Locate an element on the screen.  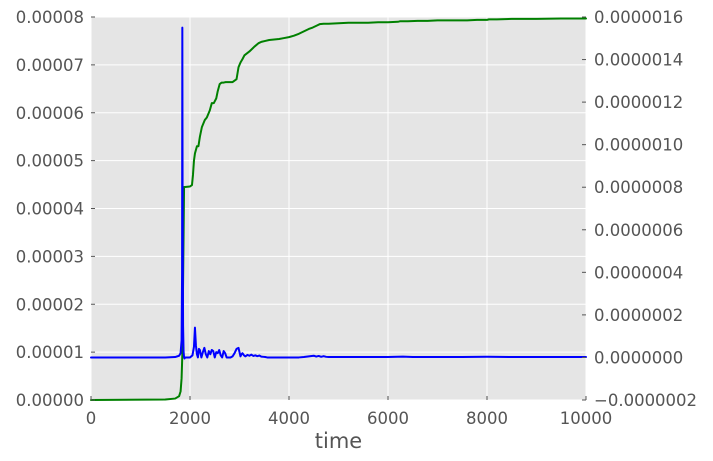
x-tick-label: 8000 is located at coordinates (487, 418).